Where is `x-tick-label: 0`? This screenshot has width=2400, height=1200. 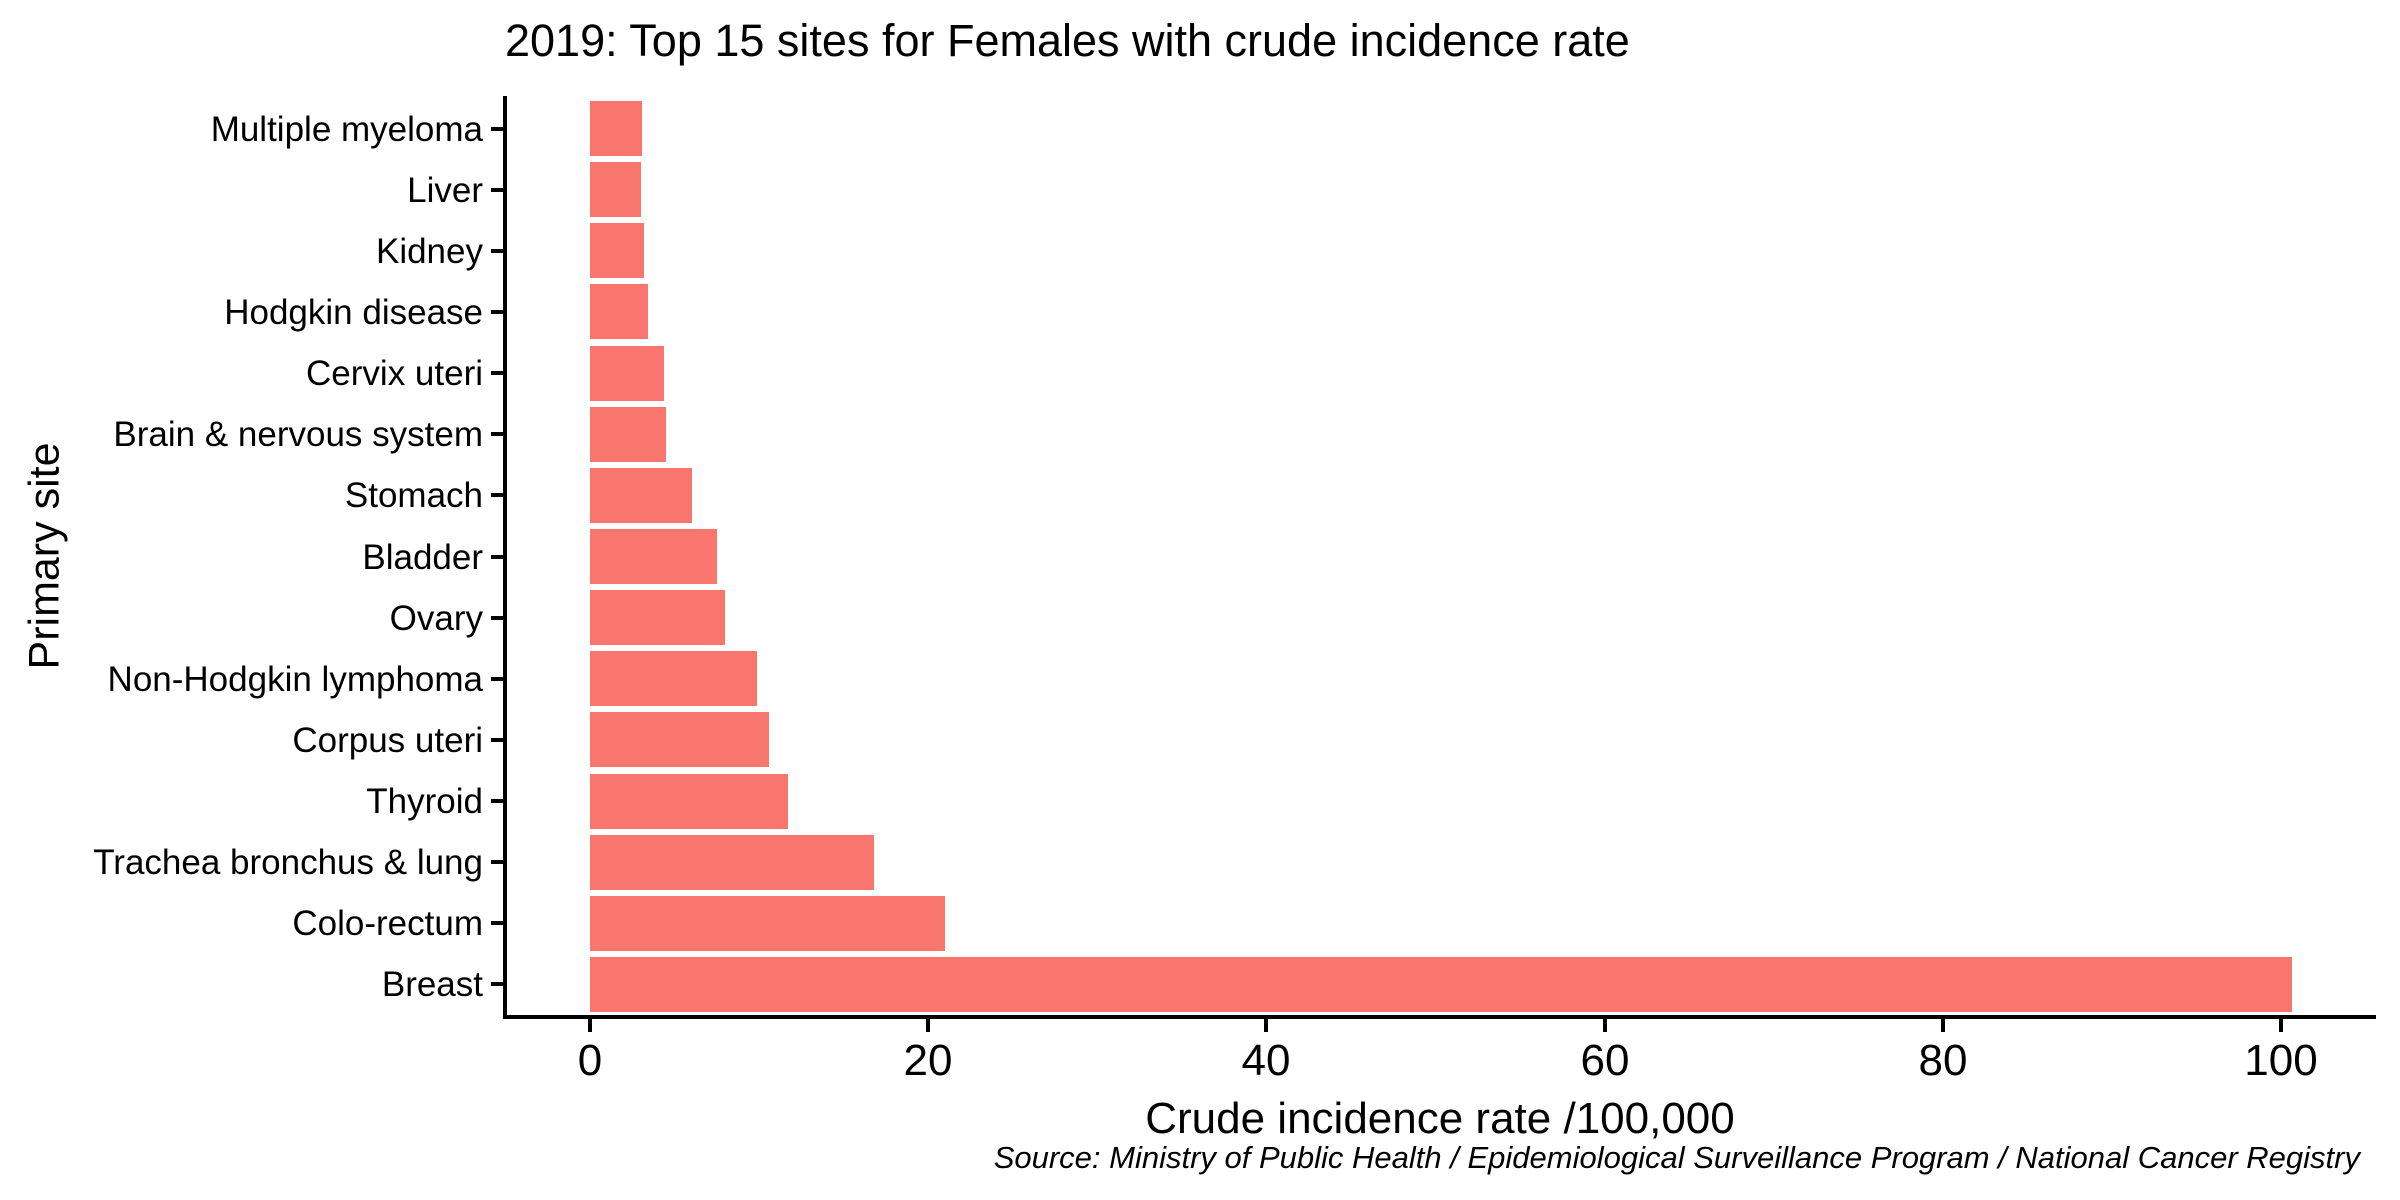 x-tick-label: 0 is located at coordinates (590, 1060).